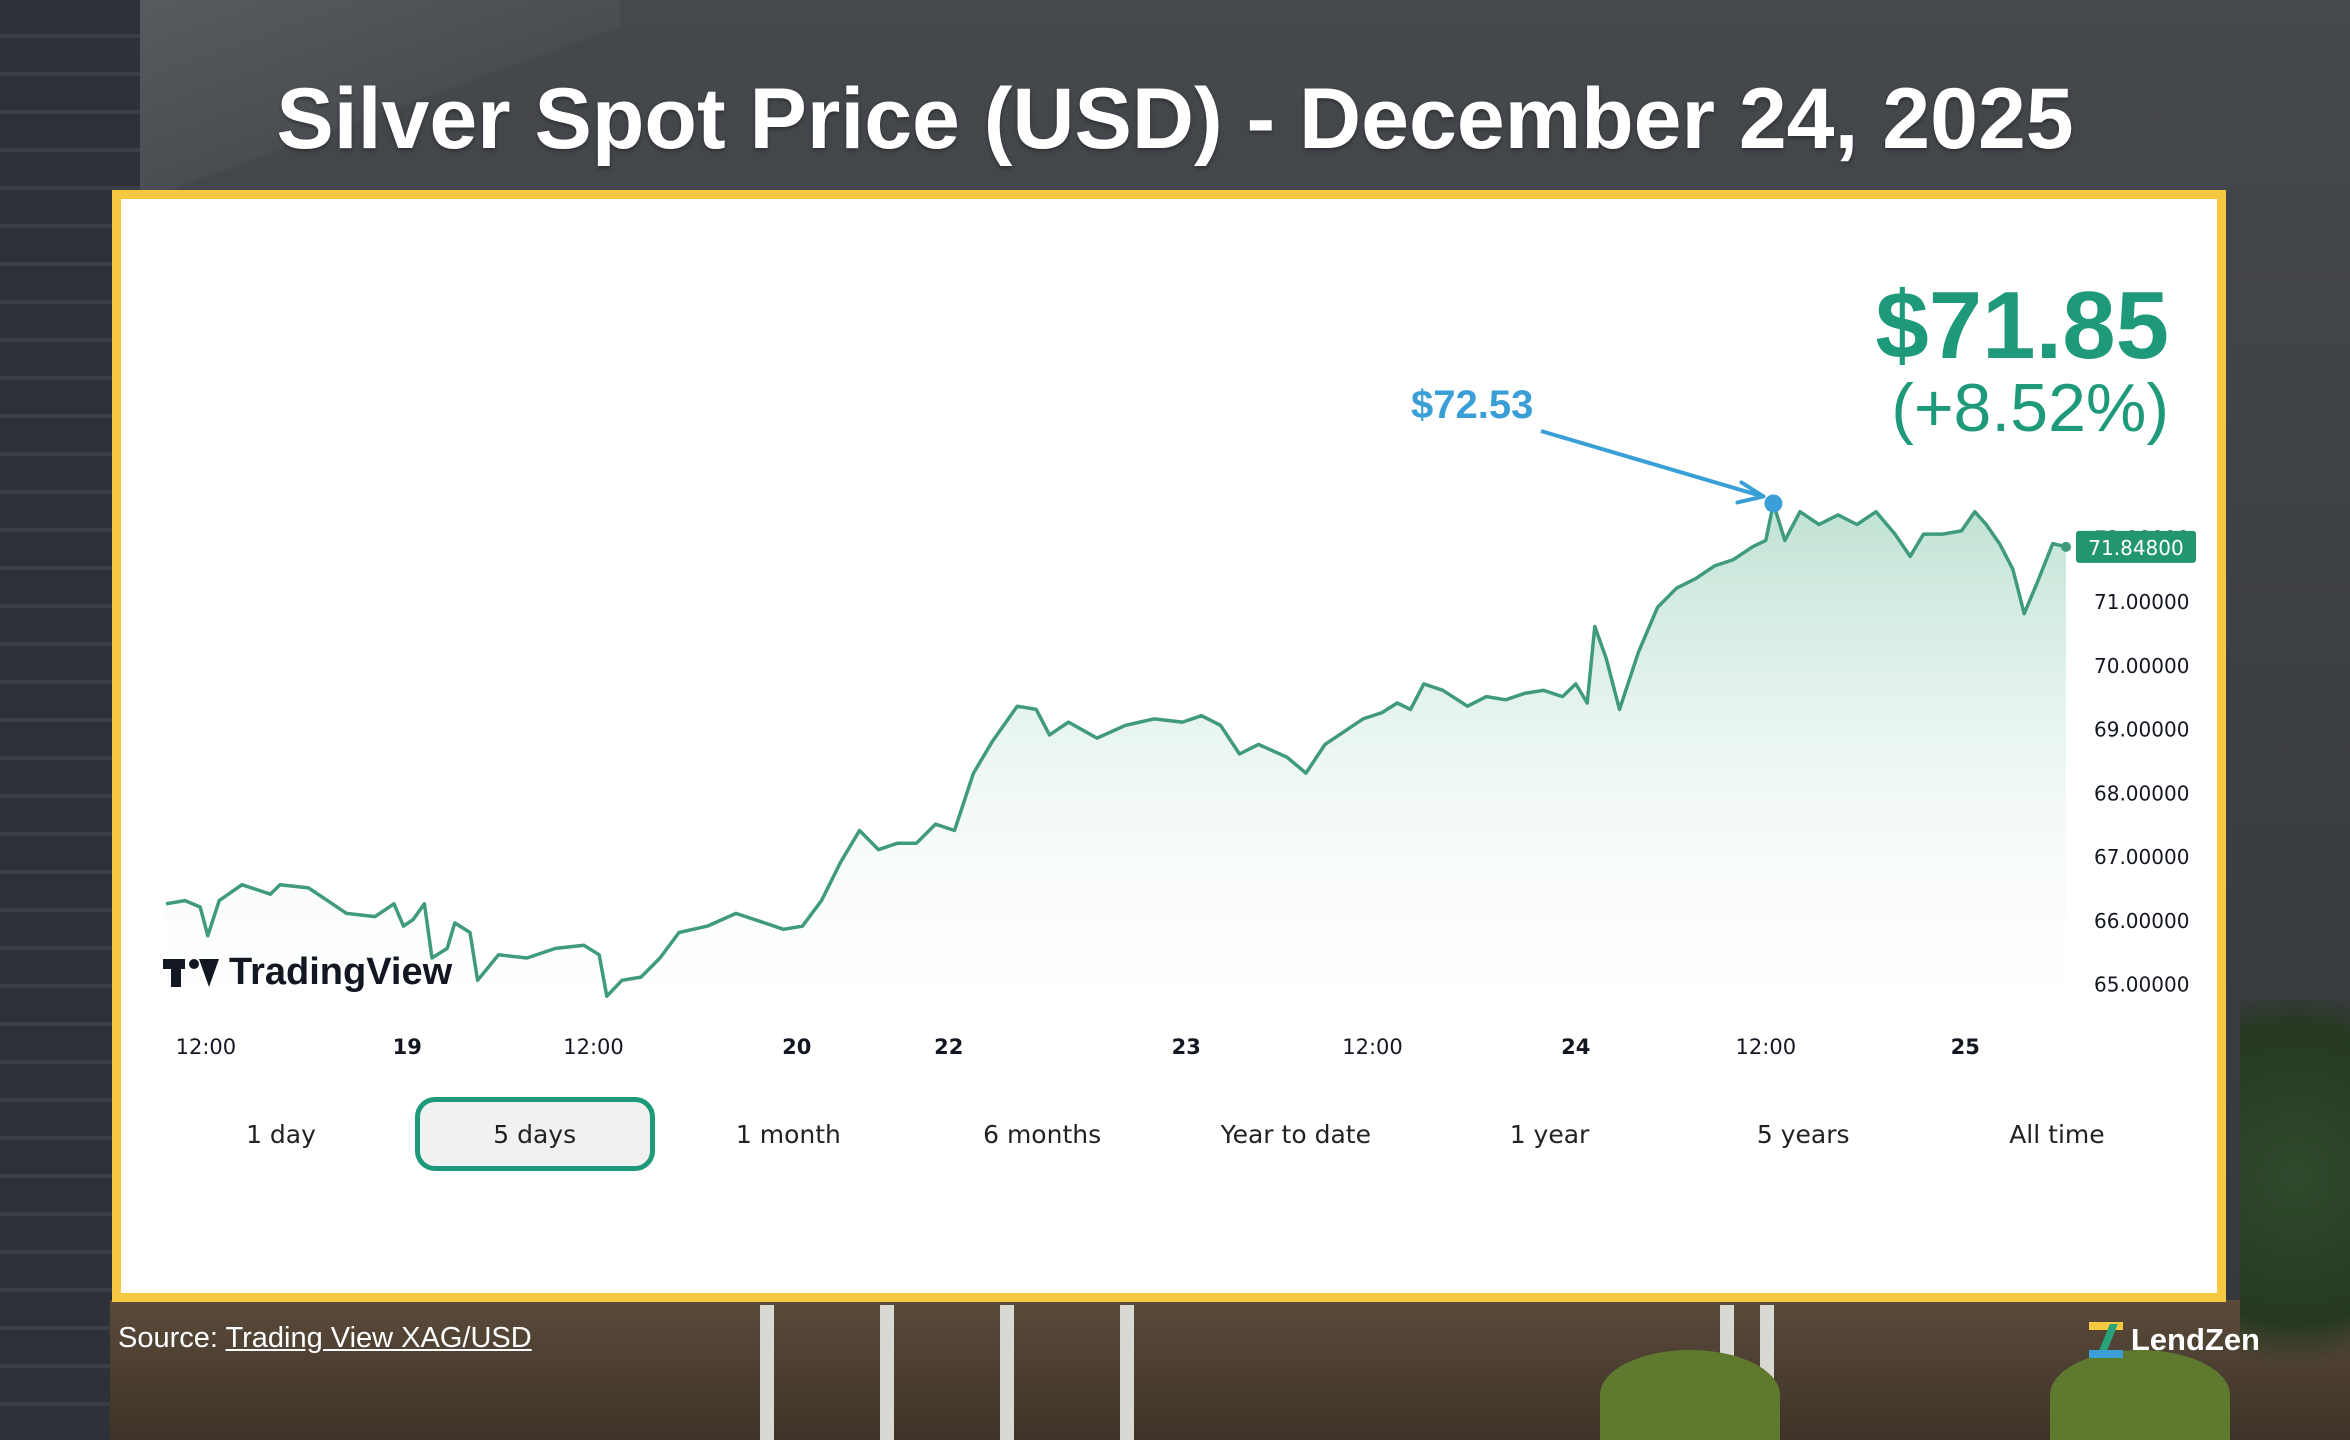 This screenshot has height=1440, width=2350. I want to click on range-button-1-year: 1 year, so click(1549, 1134).